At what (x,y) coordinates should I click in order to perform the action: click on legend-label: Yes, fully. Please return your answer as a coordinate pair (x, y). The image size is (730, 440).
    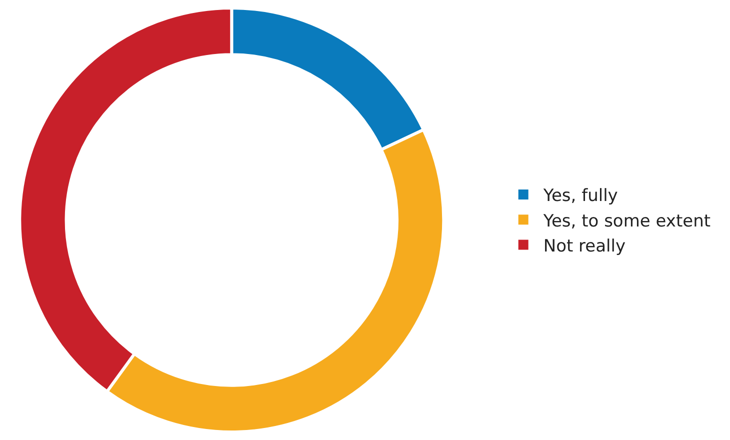
    Looking at the image, I should click on (580, 196).